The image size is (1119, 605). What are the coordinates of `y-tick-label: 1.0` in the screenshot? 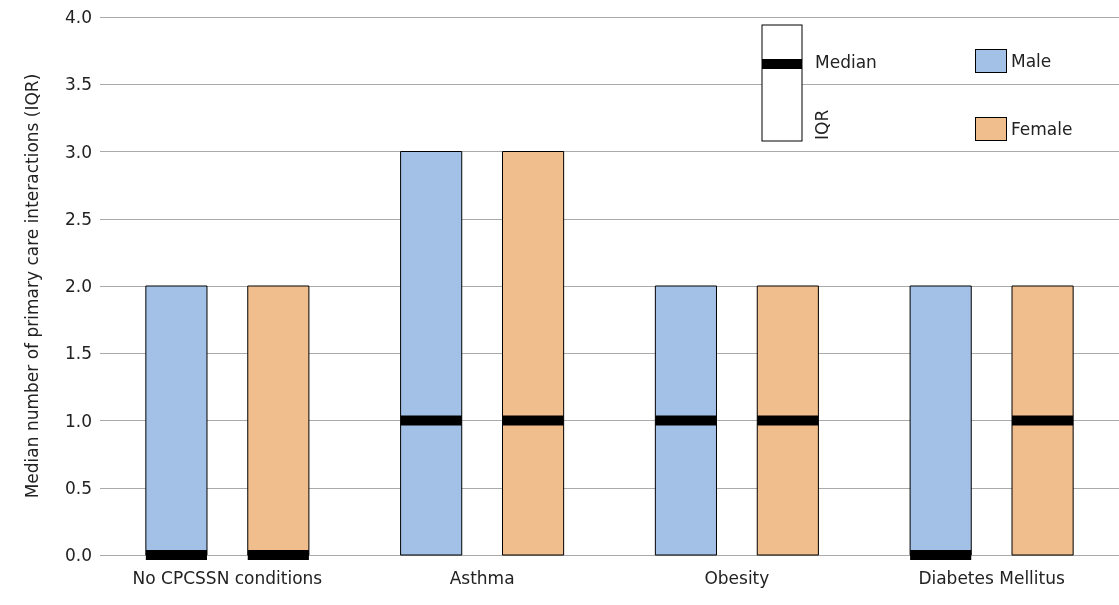 It's located at (78, 420).